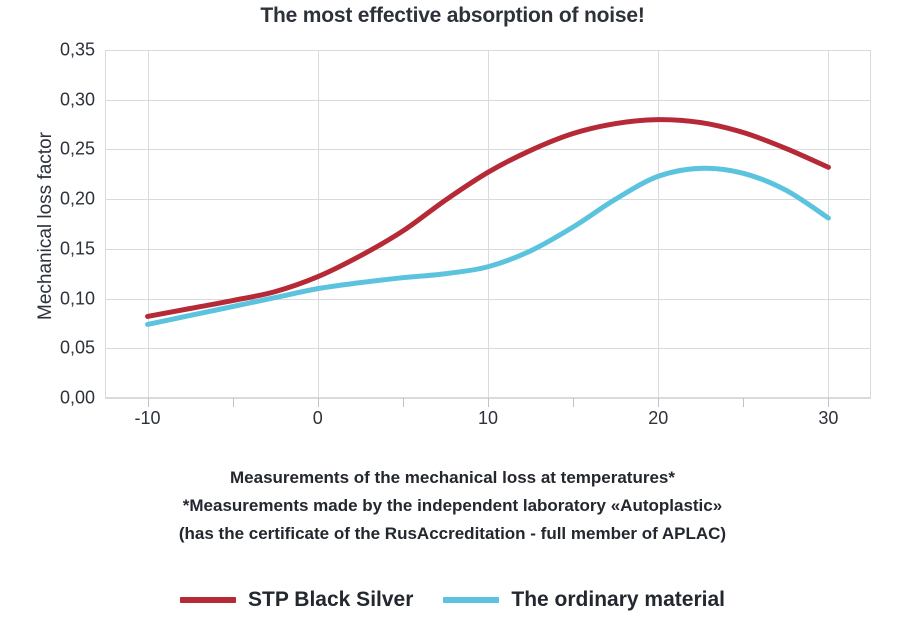 Image resolution: width=905 pixels, height=630 pixels. What do you see at coordinates (45, 226) in the screenshot?
I see `y-axis-title: Mechanical loss factor` at bounding box center [45, 226].